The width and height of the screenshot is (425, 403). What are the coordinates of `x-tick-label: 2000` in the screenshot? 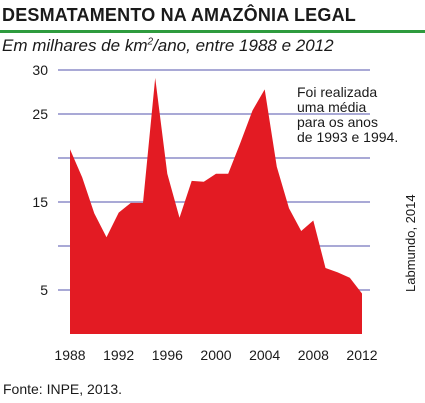 It's located at (215, 355).